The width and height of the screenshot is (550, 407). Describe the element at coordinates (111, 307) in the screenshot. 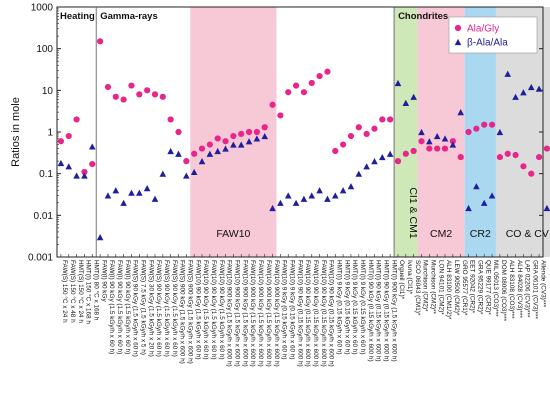

I see `x-tick-label-6: FAW(I) 90 kGy (1.5 kGy/h x 60 h)` at that location.